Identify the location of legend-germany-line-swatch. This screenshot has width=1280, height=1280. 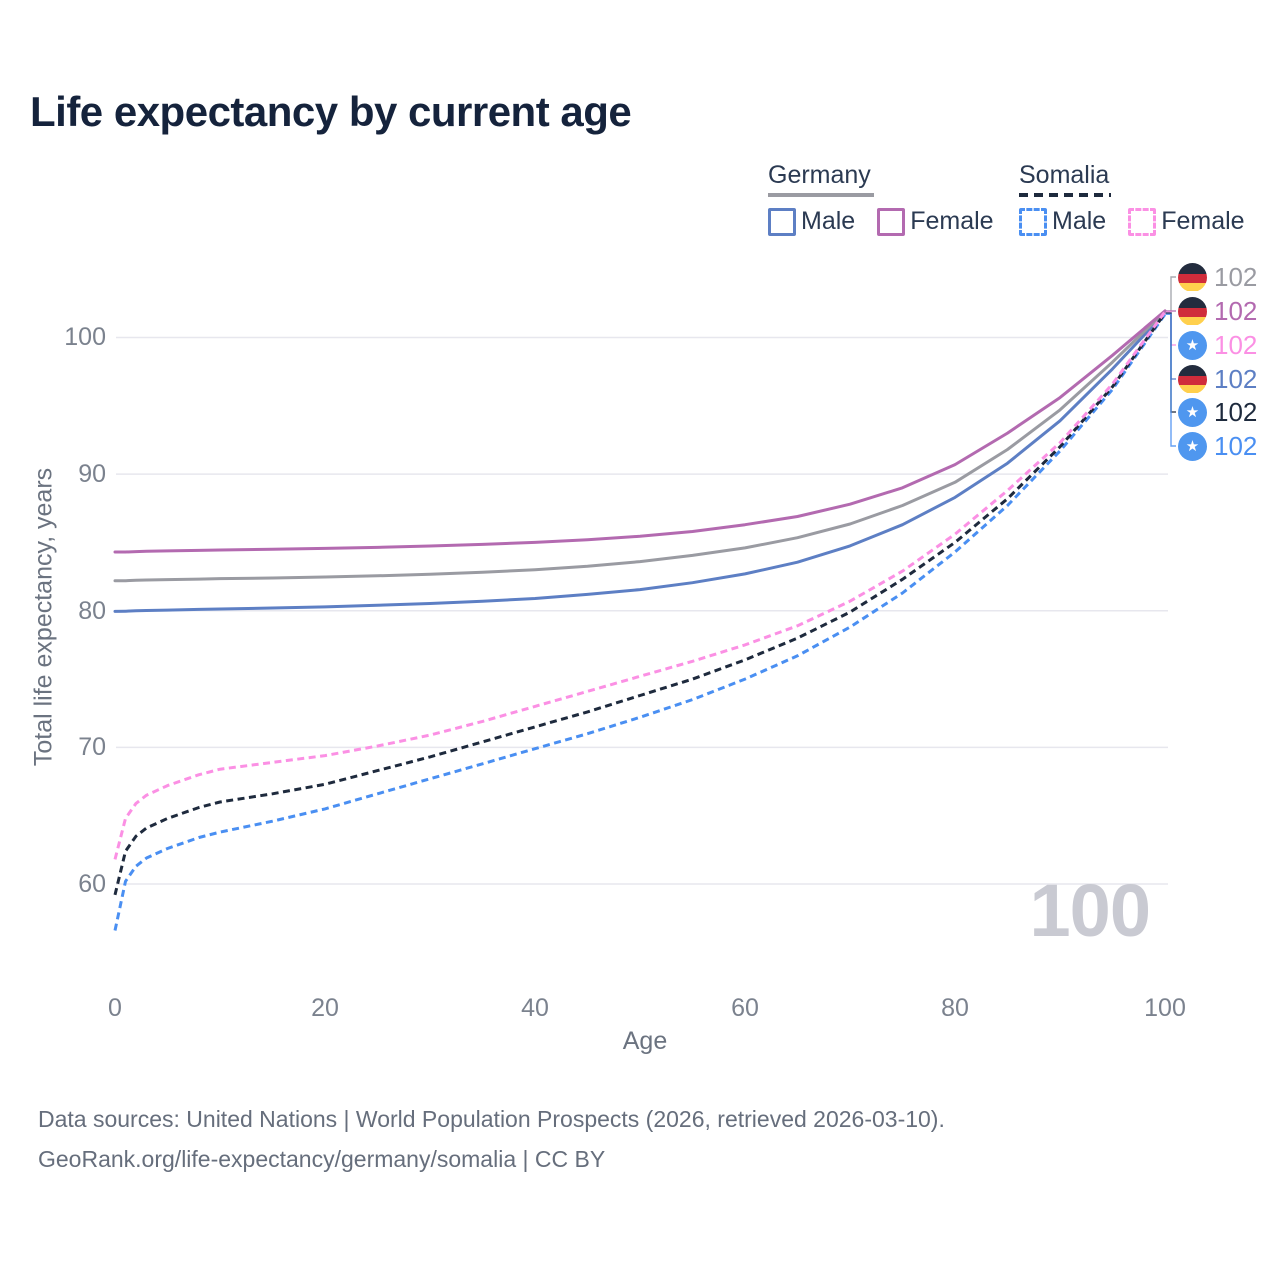
(821, 195).